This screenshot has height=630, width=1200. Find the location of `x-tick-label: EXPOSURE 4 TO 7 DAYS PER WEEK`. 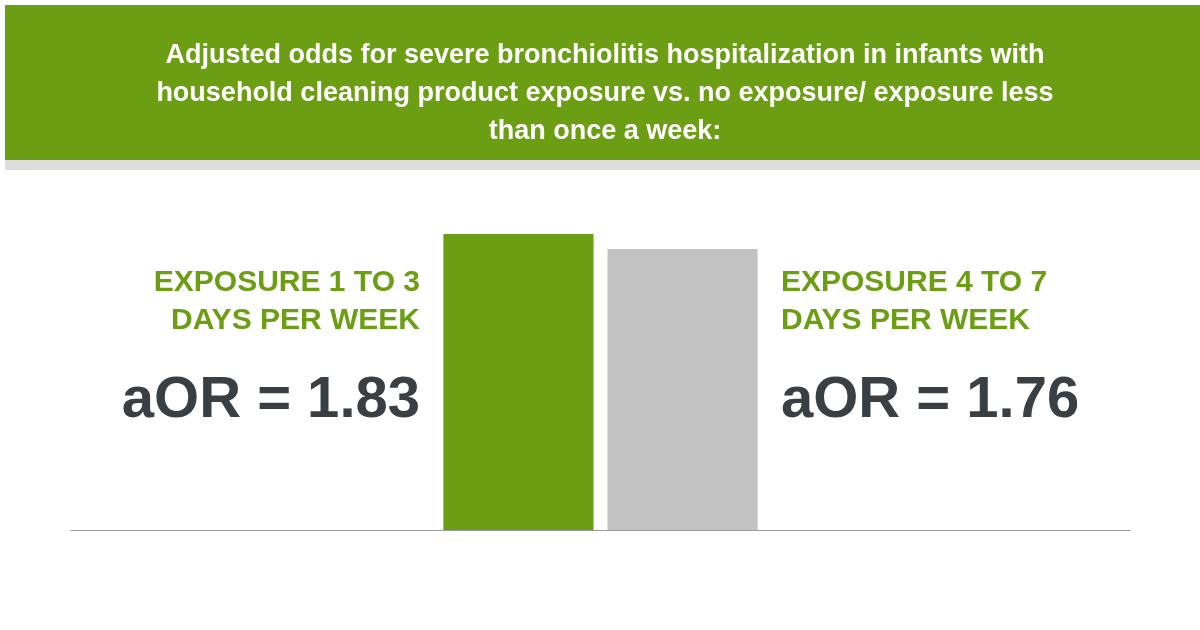

x-tick-label: EXPOSURE 4 TO 7 DAYS PER WEEK is located at coordinates (914, 299).